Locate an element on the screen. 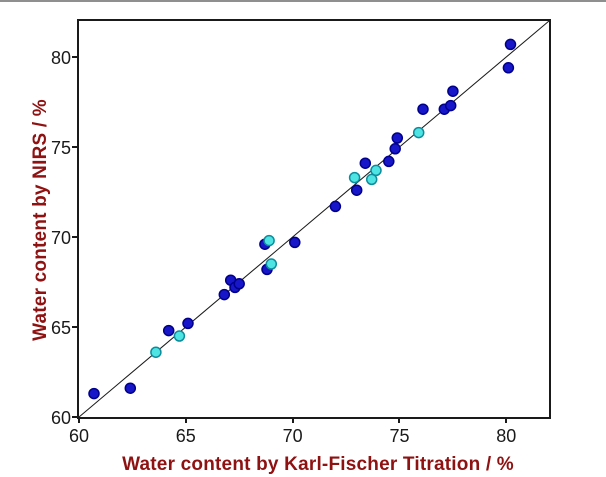 The height and width of the screenshot is (477, 606). y-tick-label: 75 is located at coordinates (60, 148).